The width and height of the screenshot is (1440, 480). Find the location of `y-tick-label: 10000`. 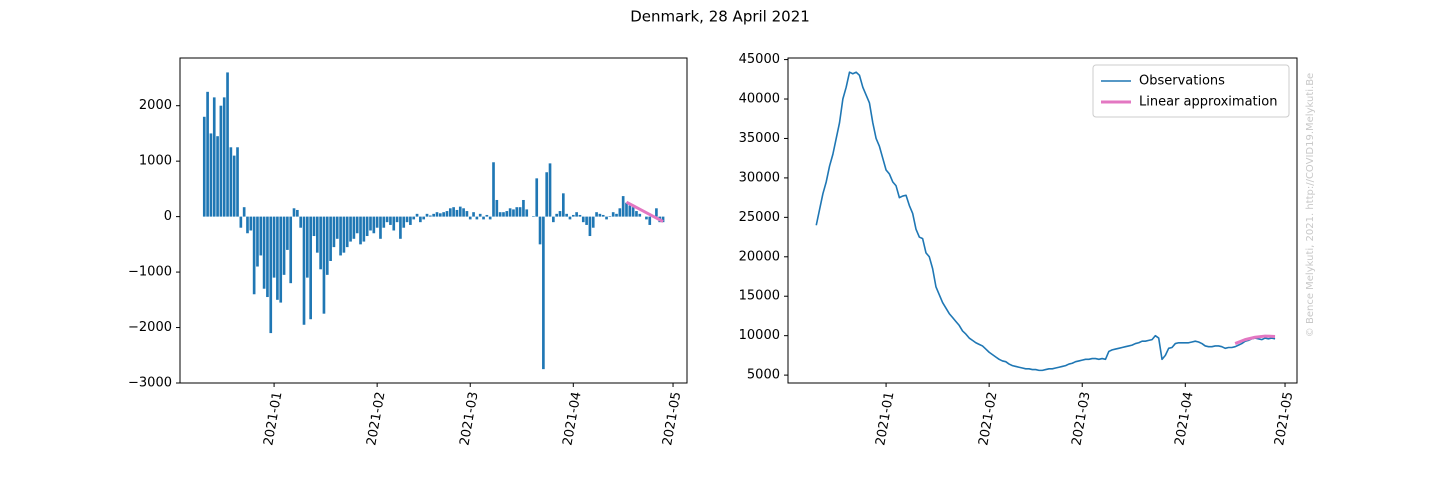

y-tick-label: 10000 is located at coordinates (759, 335).